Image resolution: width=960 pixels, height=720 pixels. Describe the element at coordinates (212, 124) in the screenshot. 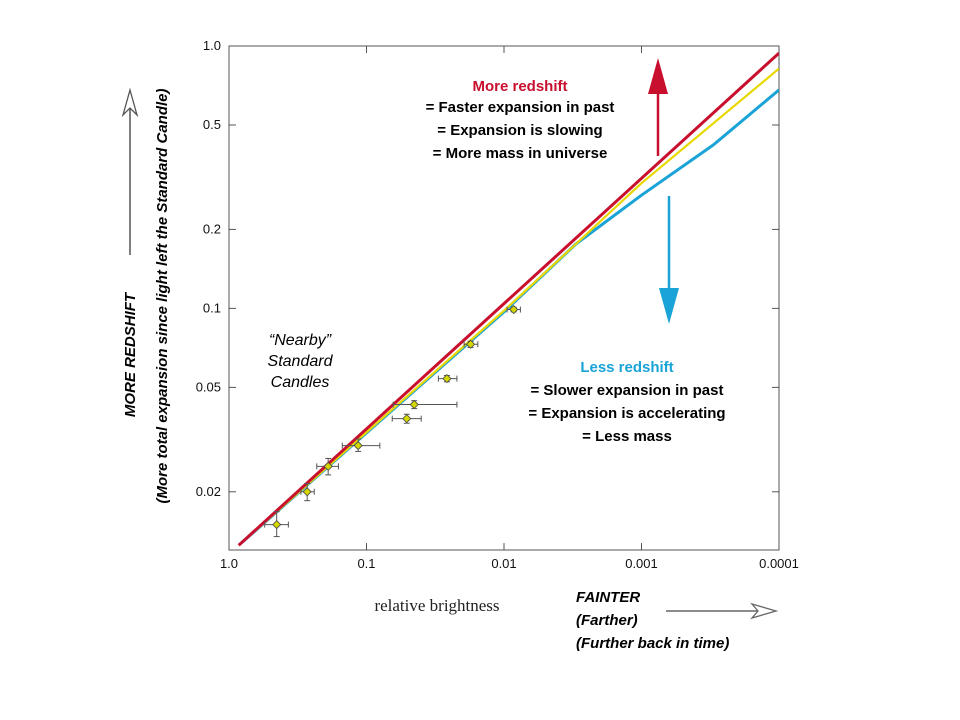

I see `y-tick-label: 0.5` at that location.